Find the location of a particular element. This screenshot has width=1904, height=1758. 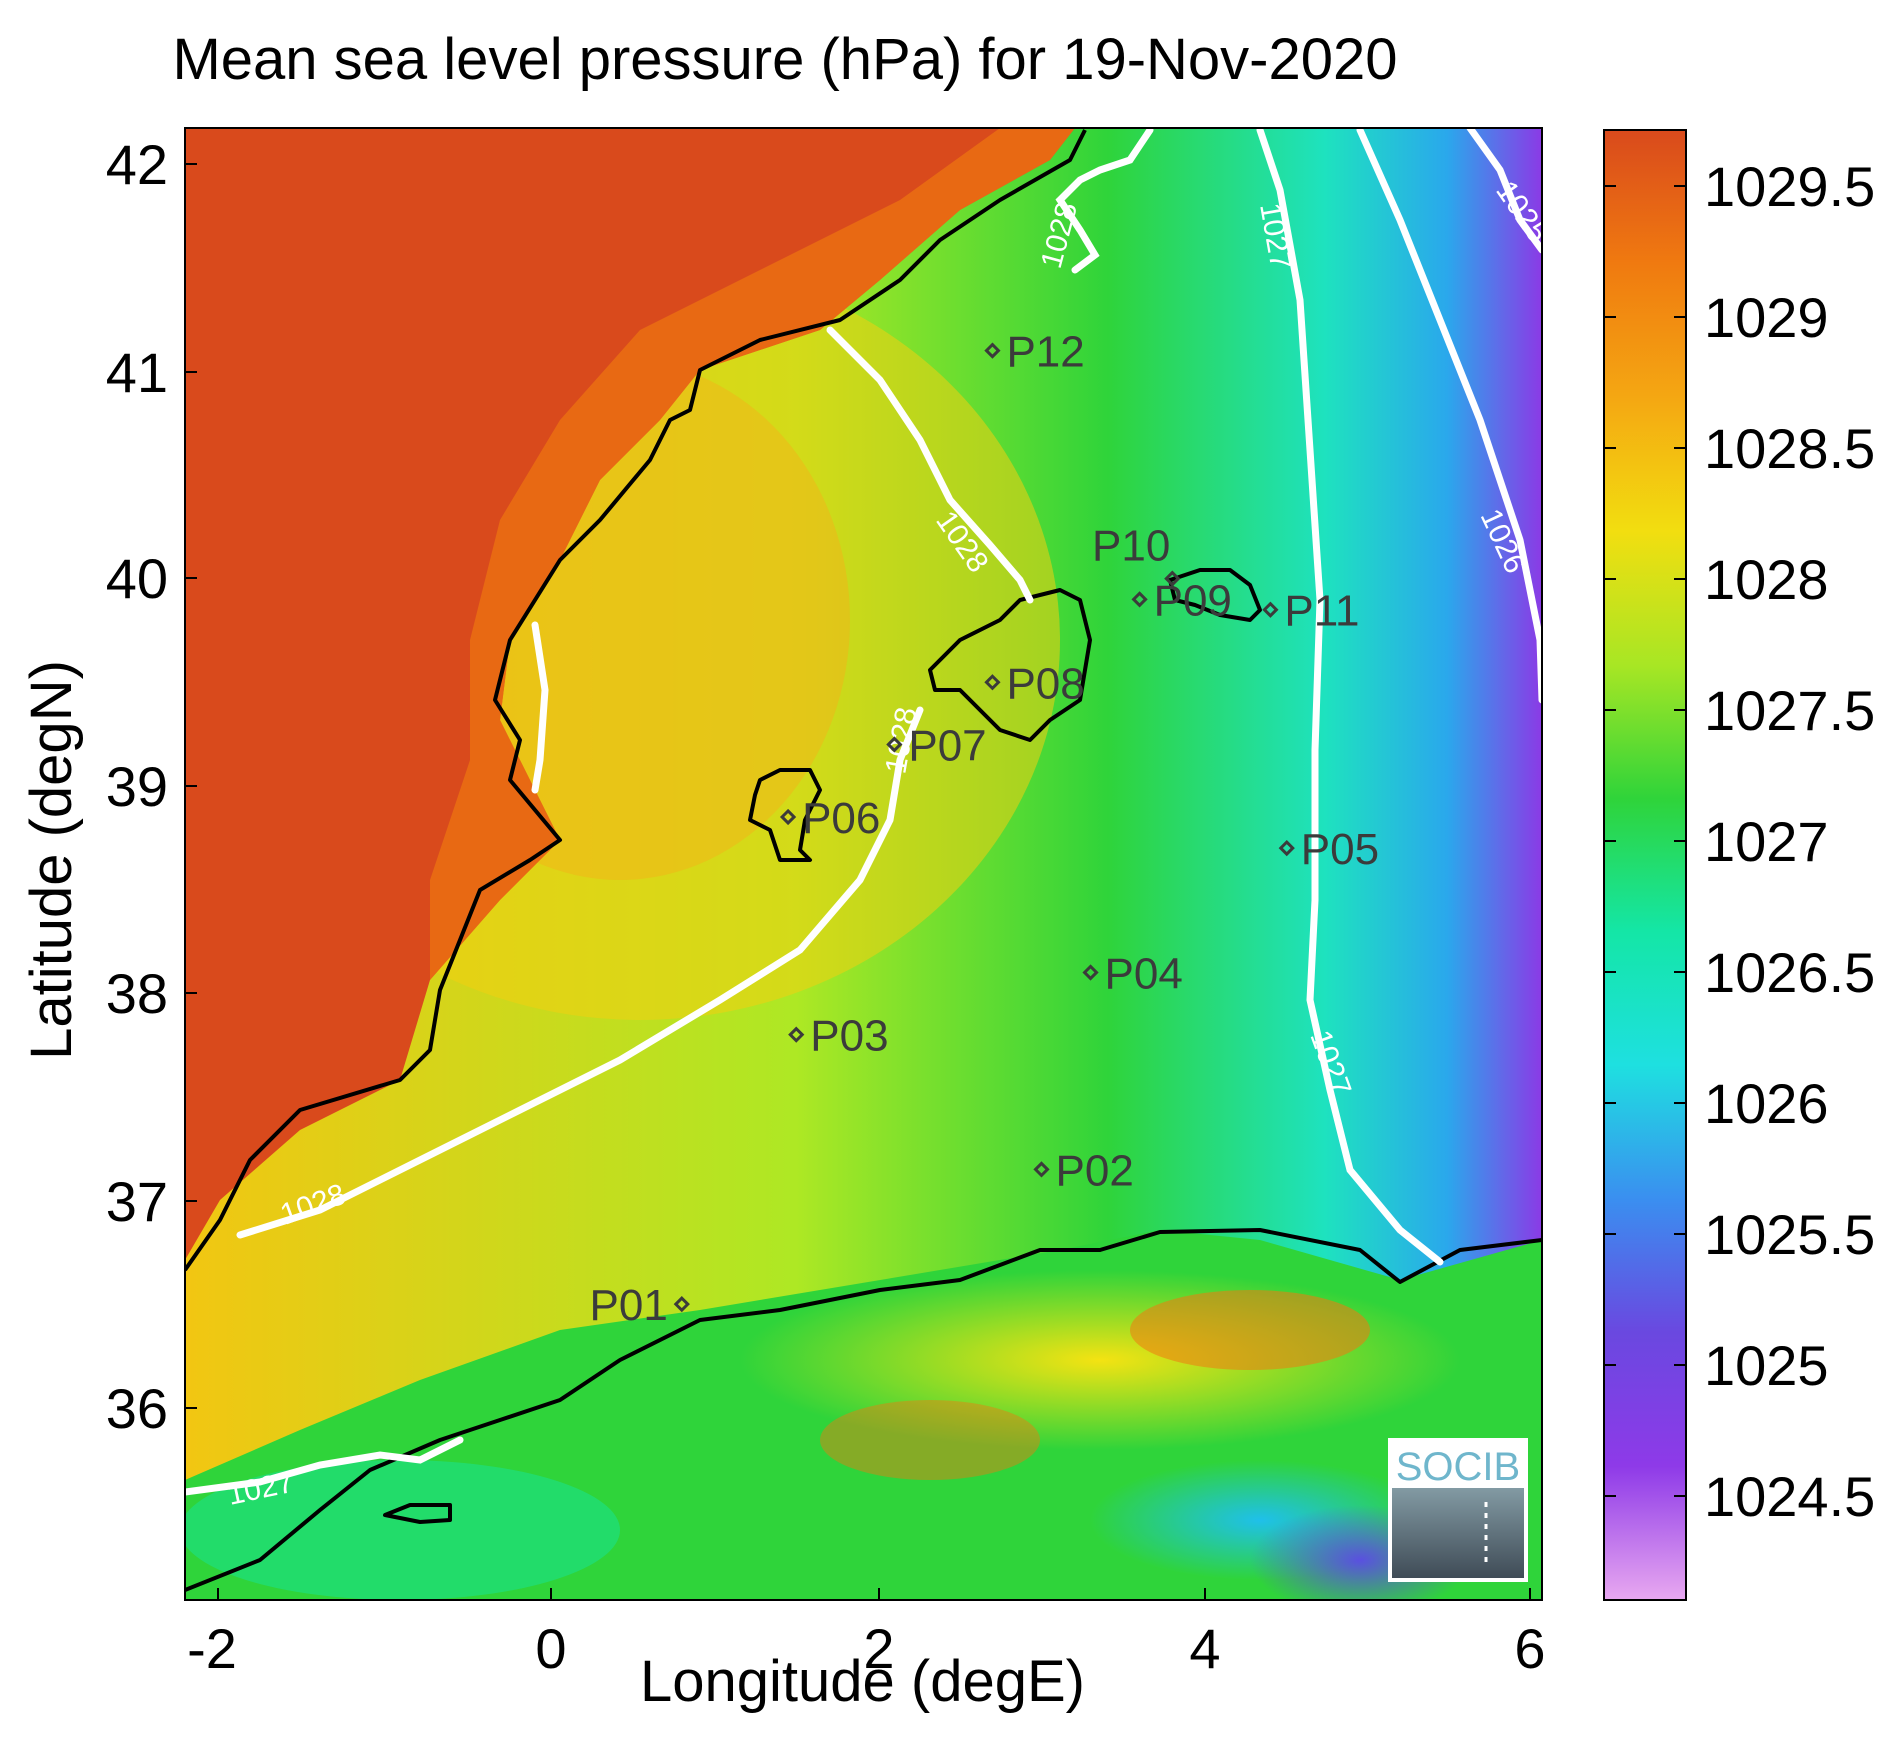

colorbar-tick-label: 1029 is located at coordinates (1766, 317).